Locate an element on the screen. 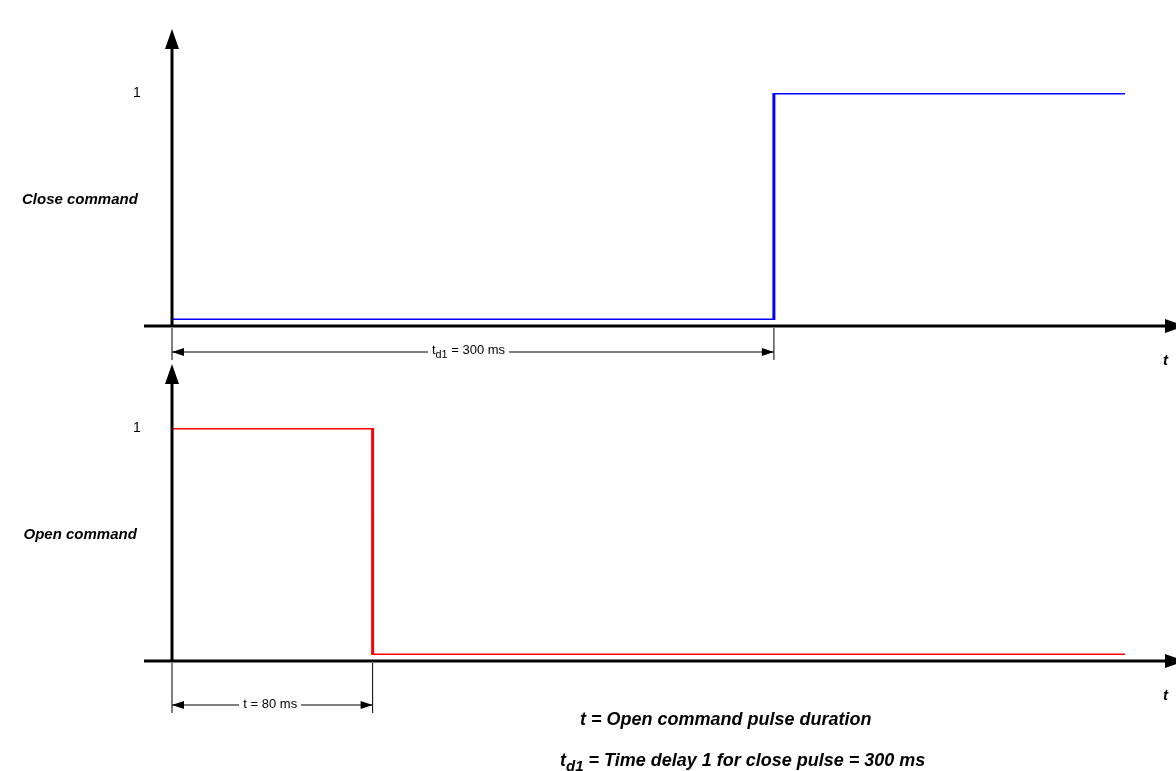 The height and width of the screenshot is (771, 1176). text: t = Open command pulse duration is located at coordinates (726, 719).